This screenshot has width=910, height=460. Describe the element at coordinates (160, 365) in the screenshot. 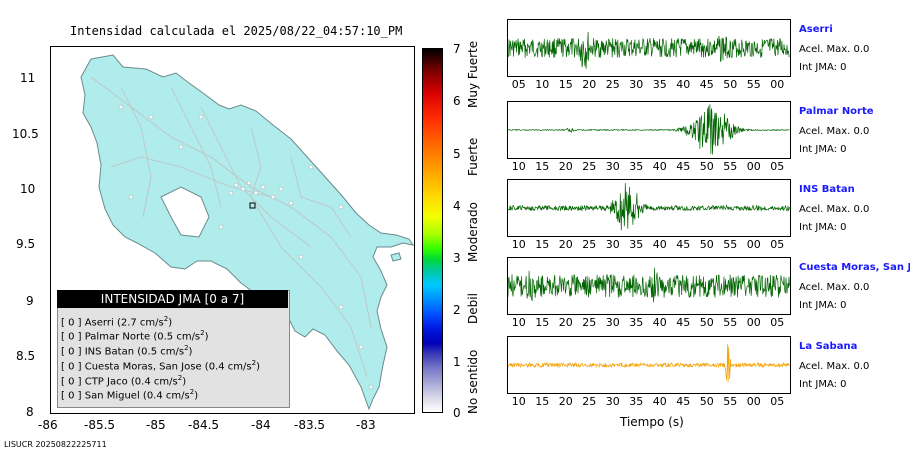

I see `legend-row: [ 0 ] Cuesta Moras, San Jose (0.4 cm/s2)` at that location.